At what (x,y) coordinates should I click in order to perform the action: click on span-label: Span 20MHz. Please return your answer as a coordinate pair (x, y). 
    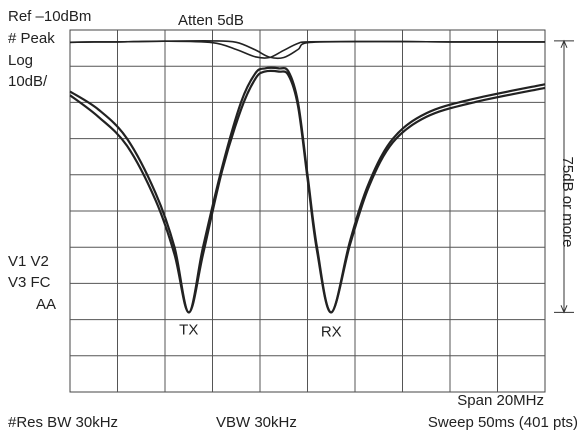
    Looking at the image, I should click on (500, 400).